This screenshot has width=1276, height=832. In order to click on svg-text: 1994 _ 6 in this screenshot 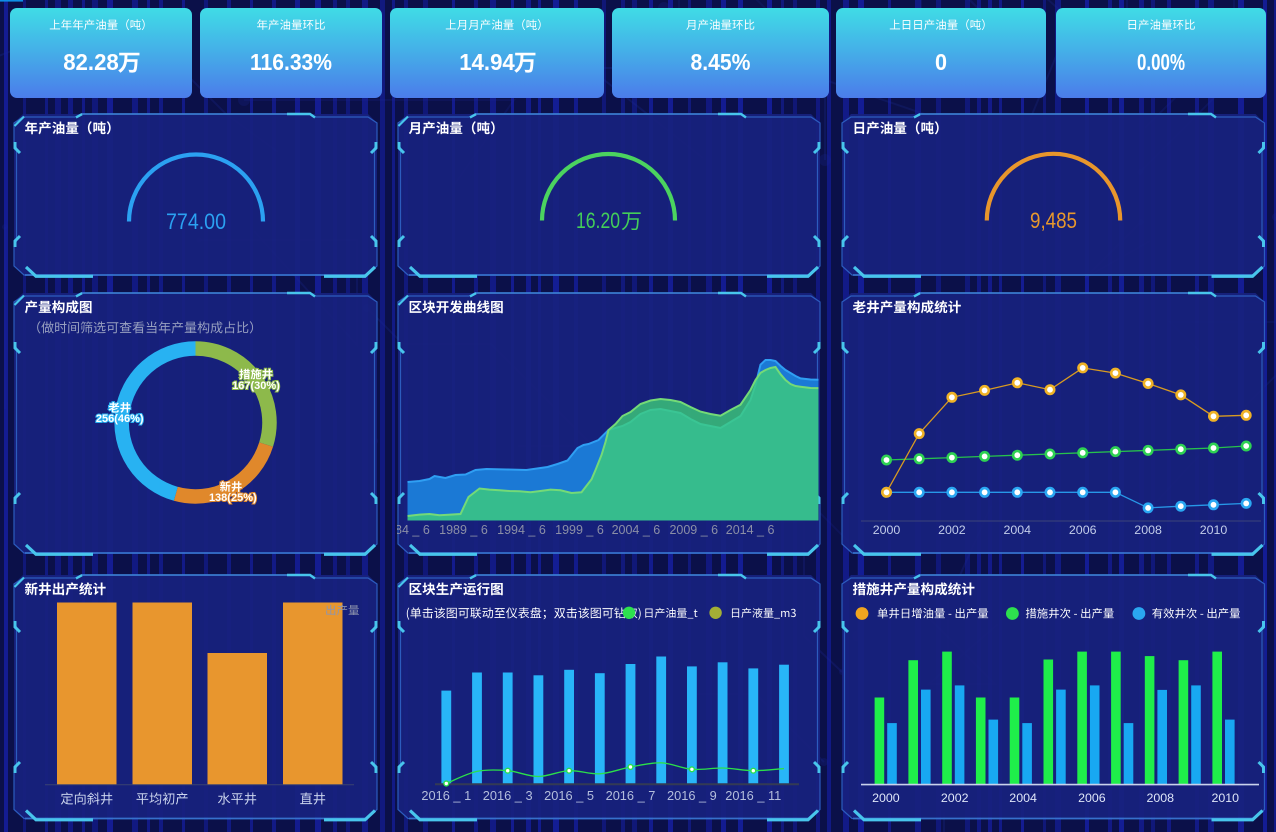, I will do `click(521, 530)`.